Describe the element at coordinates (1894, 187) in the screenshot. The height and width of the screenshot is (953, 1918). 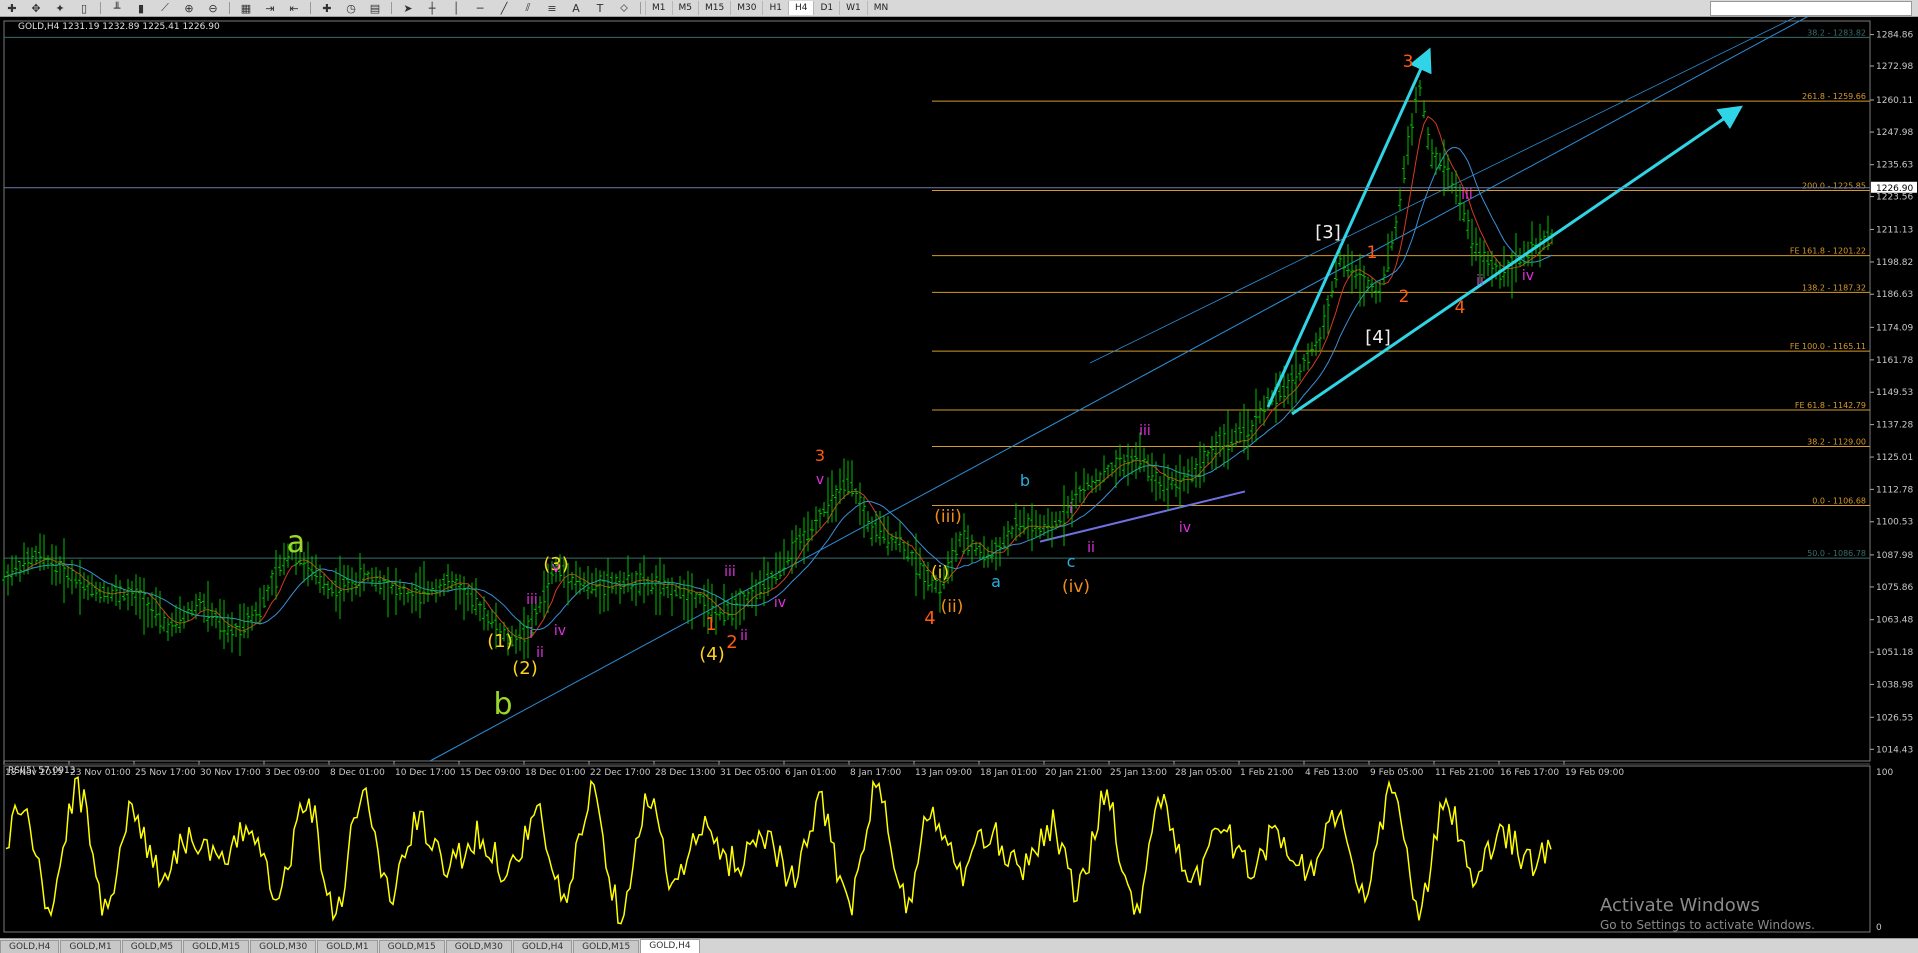
I see `current-price-box` at that location.